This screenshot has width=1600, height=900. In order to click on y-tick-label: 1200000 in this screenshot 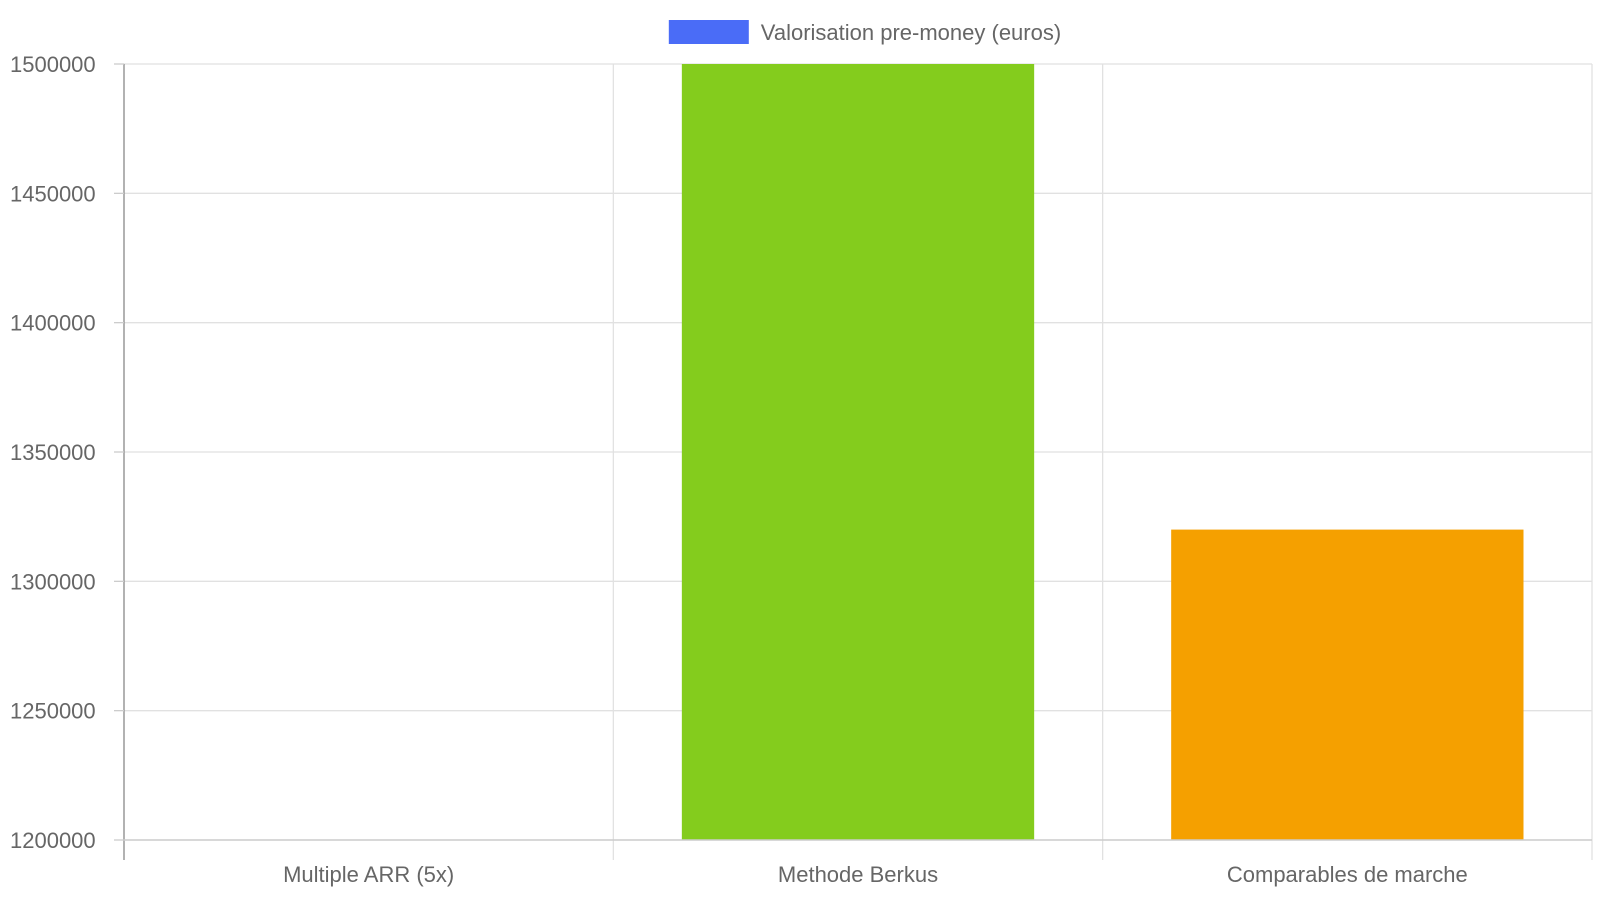, I will do `click(53, 840)`.